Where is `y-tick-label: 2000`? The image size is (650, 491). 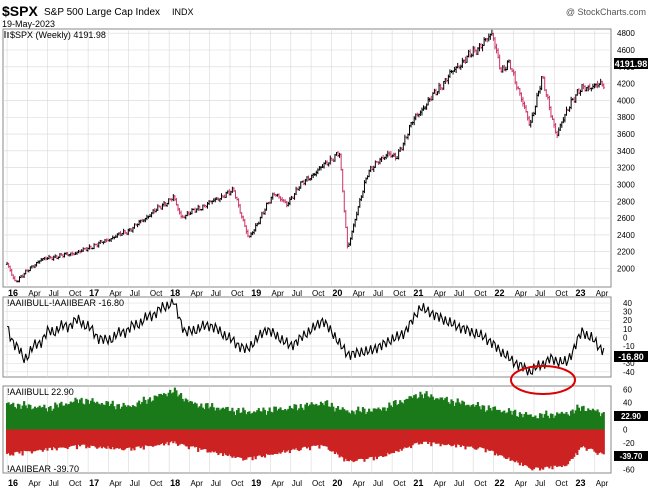
y-tick-label: 2000 is located at coordinates (626, 269).